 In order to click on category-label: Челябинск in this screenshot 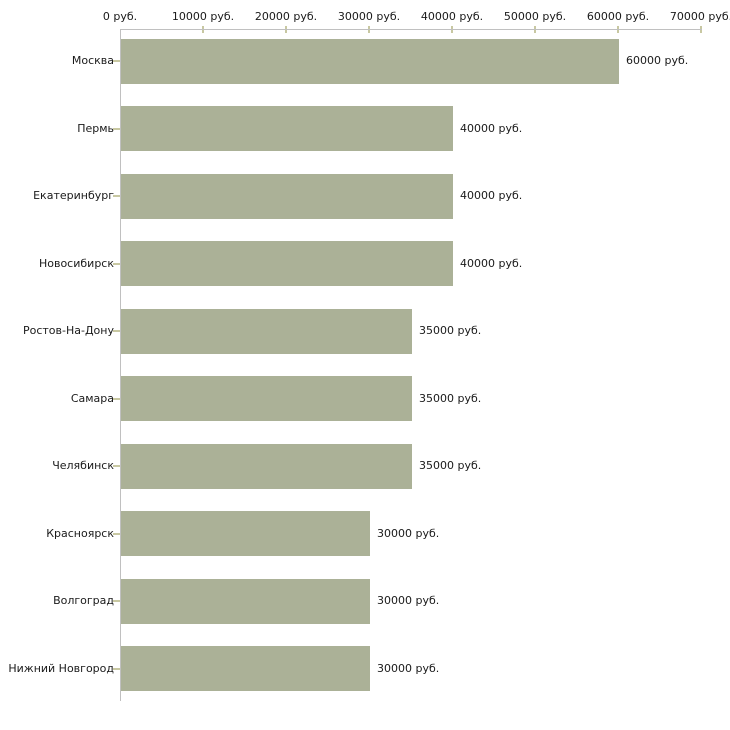, I will do `click(83, 465)`.